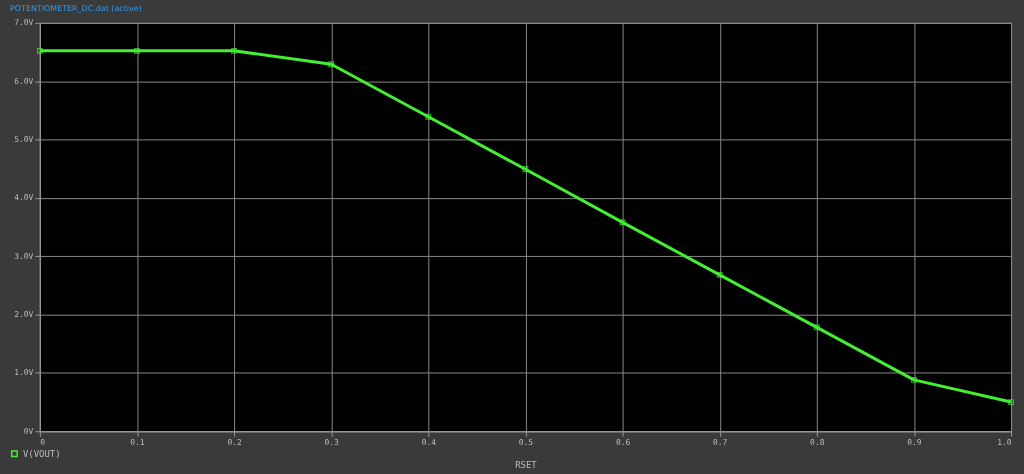  Describe the element at coordinates (526, 464) in the screenshot. I see `x-axis-title: RSET` at that location.